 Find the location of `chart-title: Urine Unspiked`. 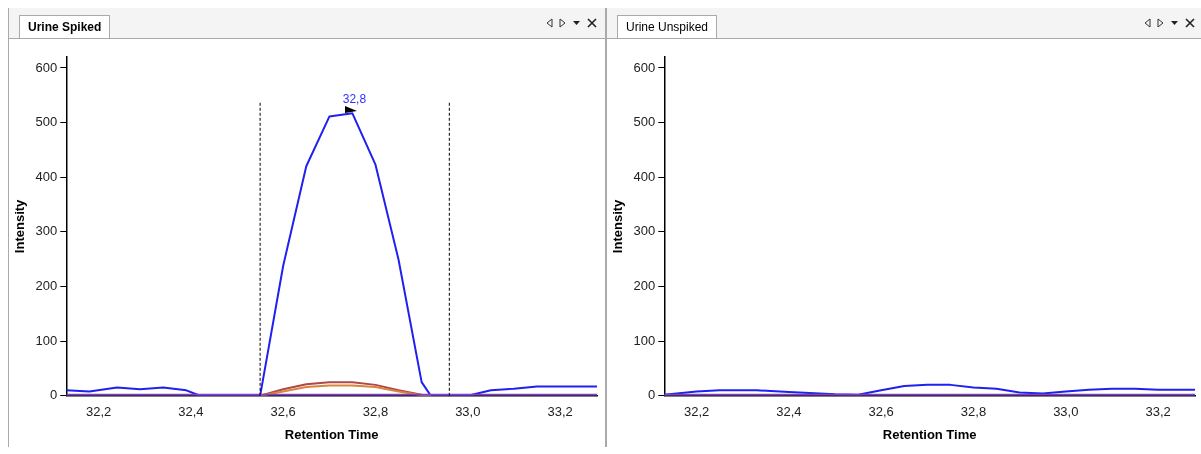

chart-title: Urine Unspiked is located at coordinates (667, 26).